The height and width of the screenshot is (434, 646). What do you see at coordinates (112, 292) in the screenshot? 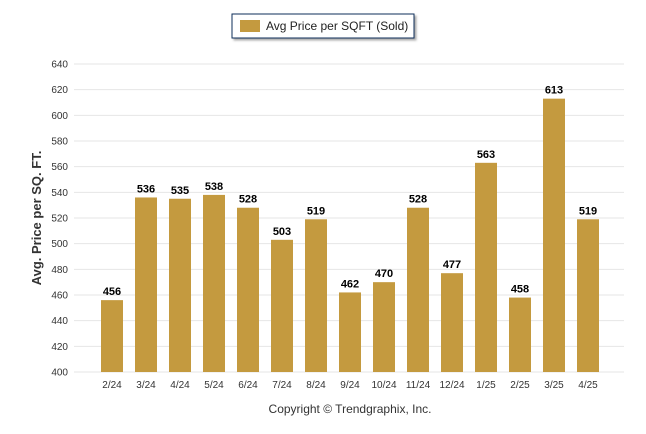
I see `data-label: 456` at bounding box center [112, 292].